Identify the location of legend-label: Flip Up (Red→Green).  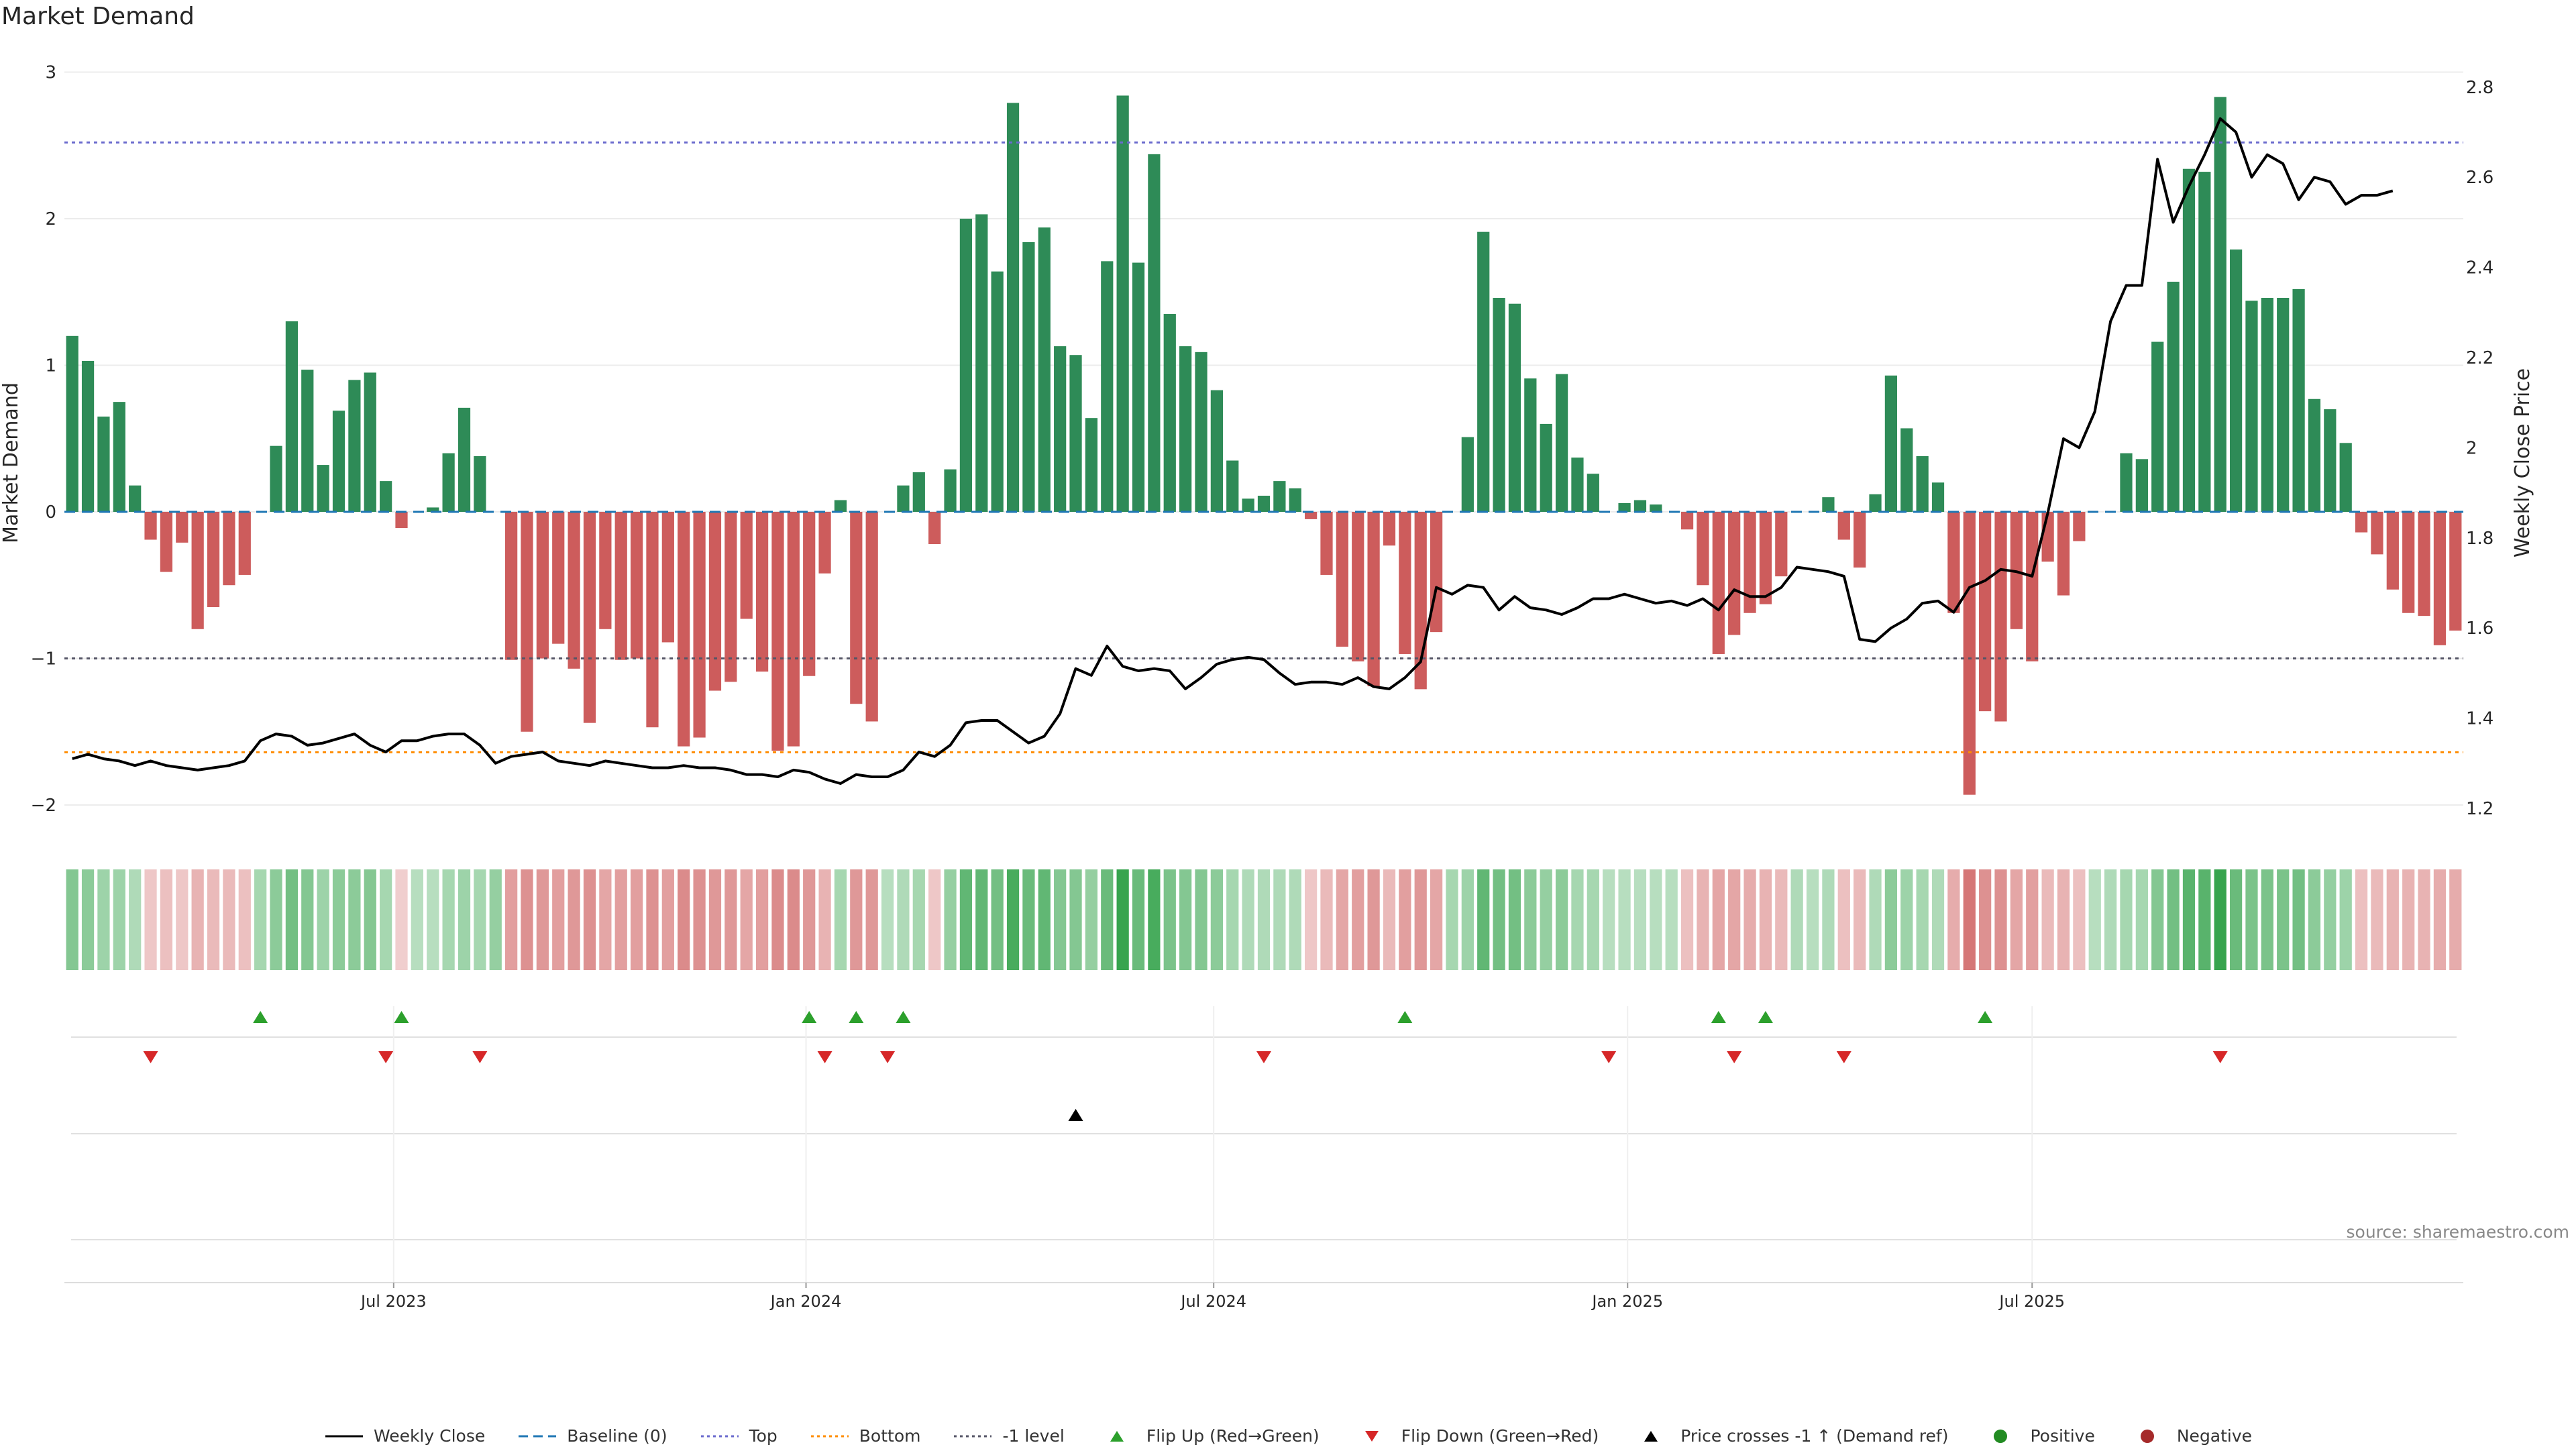
(1233, 1436).